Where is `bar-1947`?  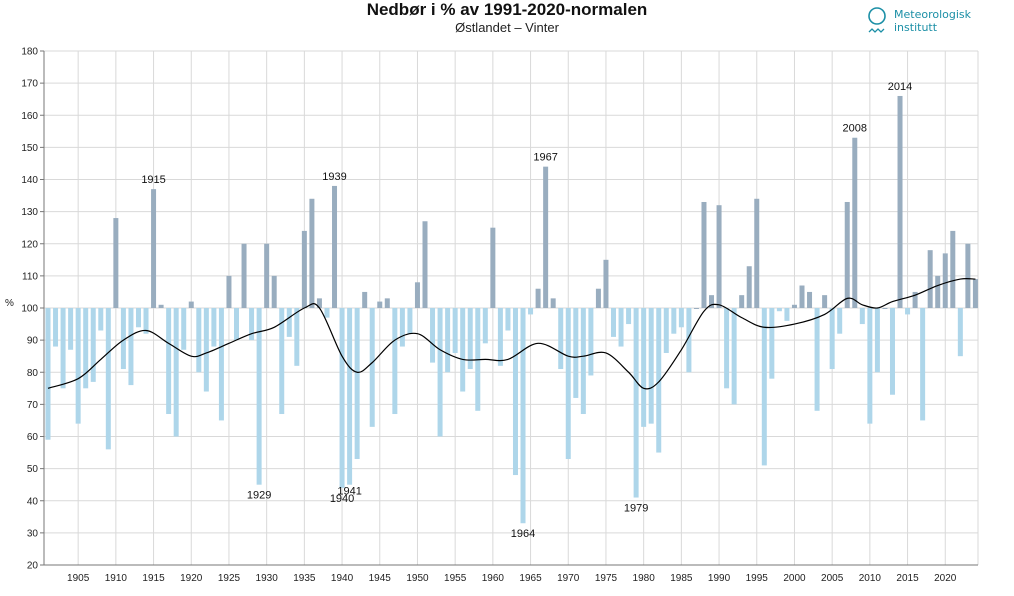 bar-1947 is located at coordinates (395, 361).